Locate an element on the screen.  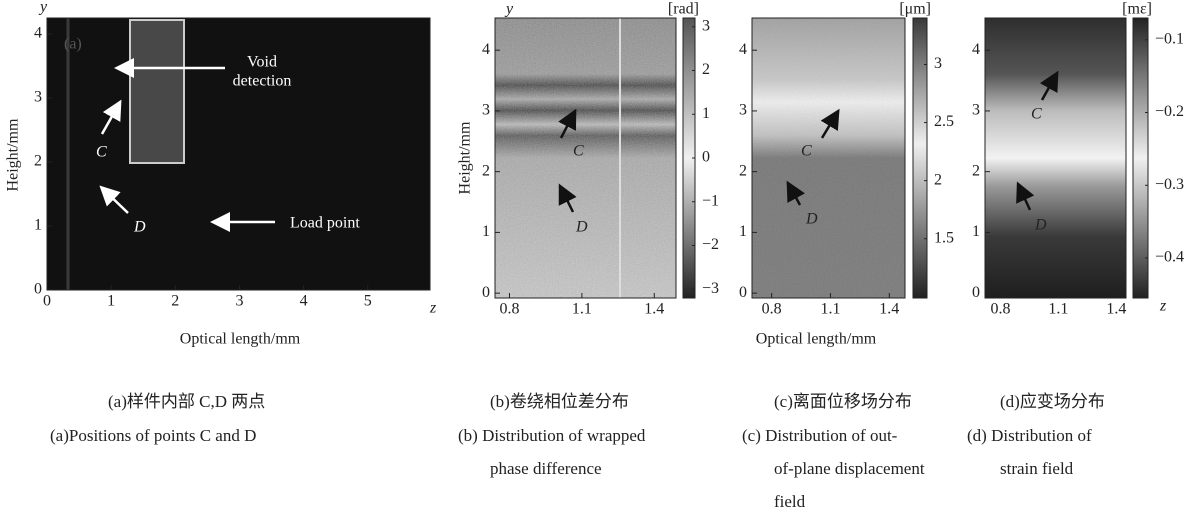
caption-en: field is located at coordinates (790, 501).